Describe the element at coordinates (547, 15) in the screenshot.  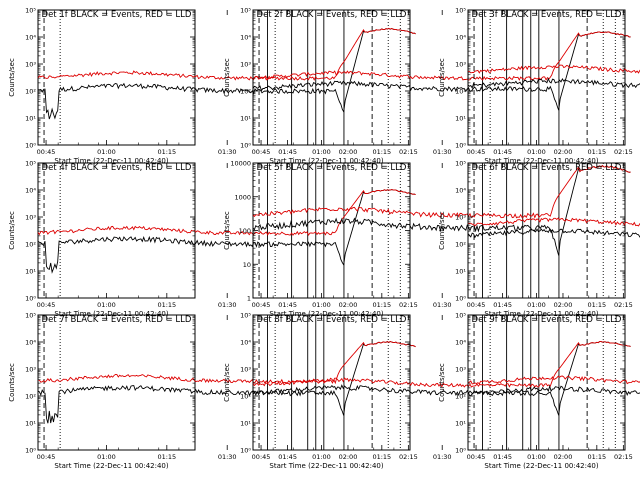
I see `chart-title: Det 3f BLACK = Events, RED = LLD` at that location.